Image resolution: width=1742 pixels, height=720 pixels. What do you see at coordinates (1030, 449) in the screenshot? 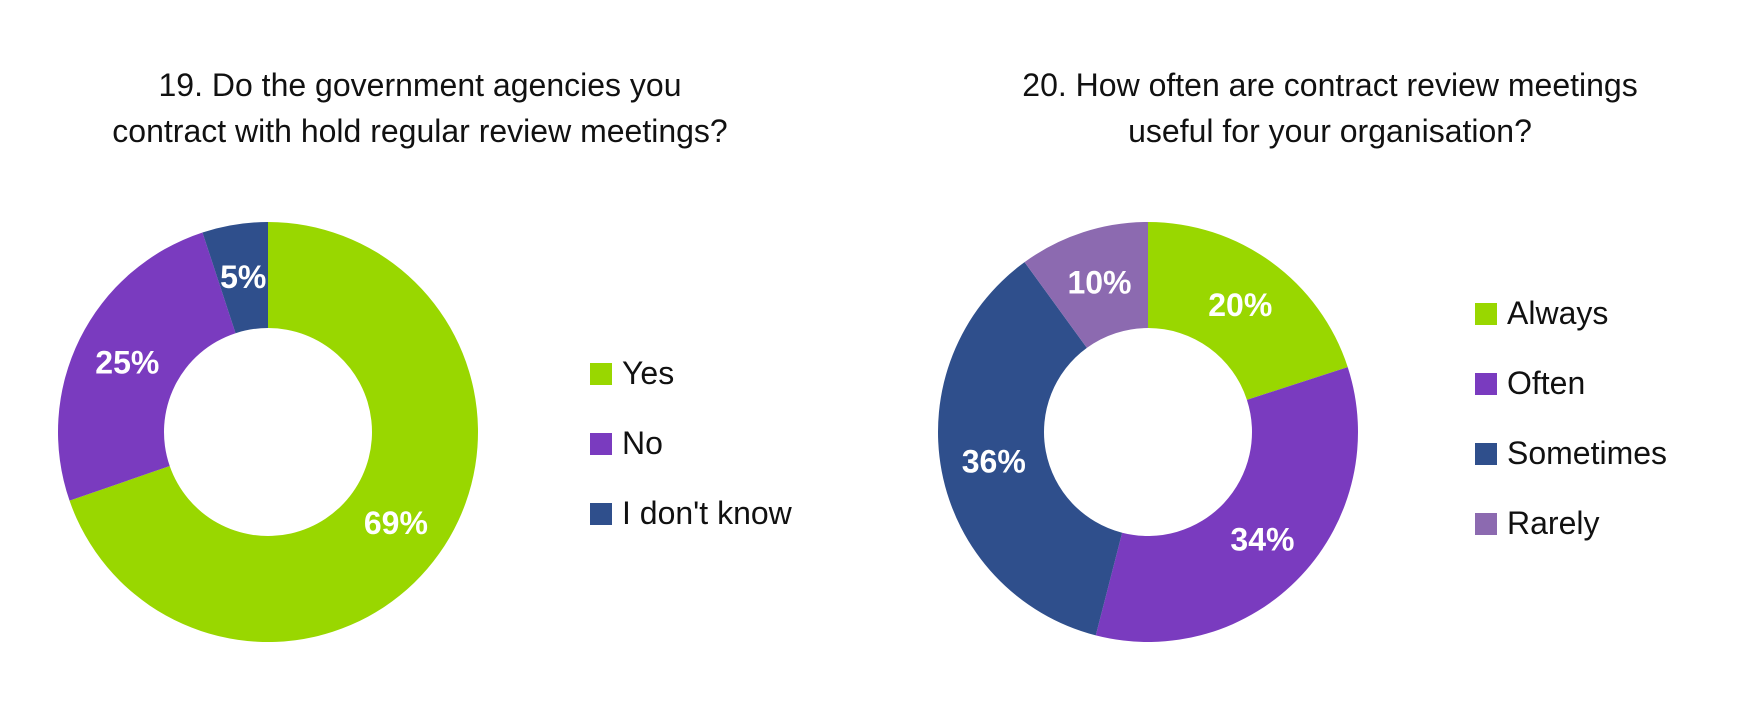
I see `slice-sometimes` at bounding box center [1030, 449].